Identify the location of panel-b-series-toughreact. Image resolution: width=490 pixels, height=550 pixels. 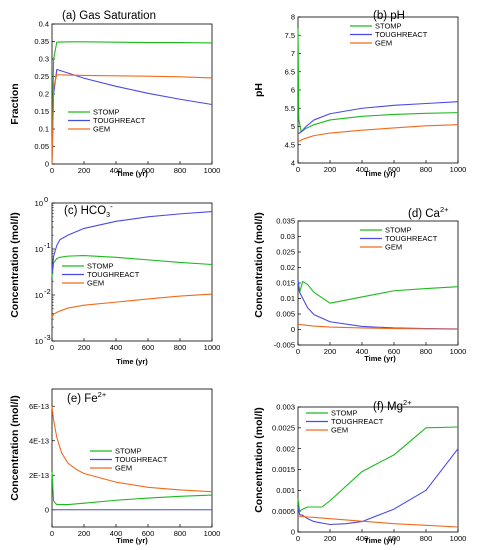
(378, 118).